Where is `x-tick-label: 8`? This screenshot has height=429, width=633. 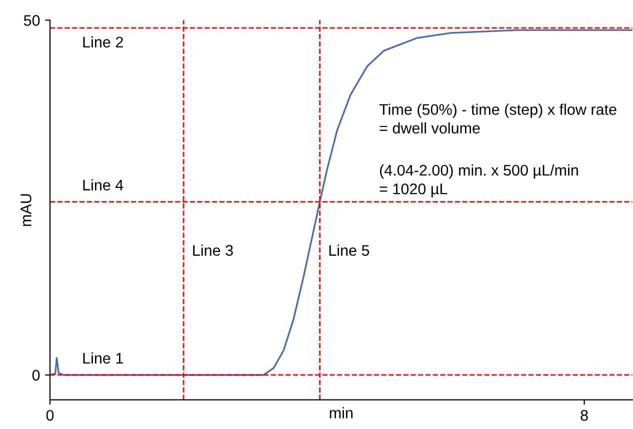 x-tick-label: 8 is located at coordinates (584, 415).